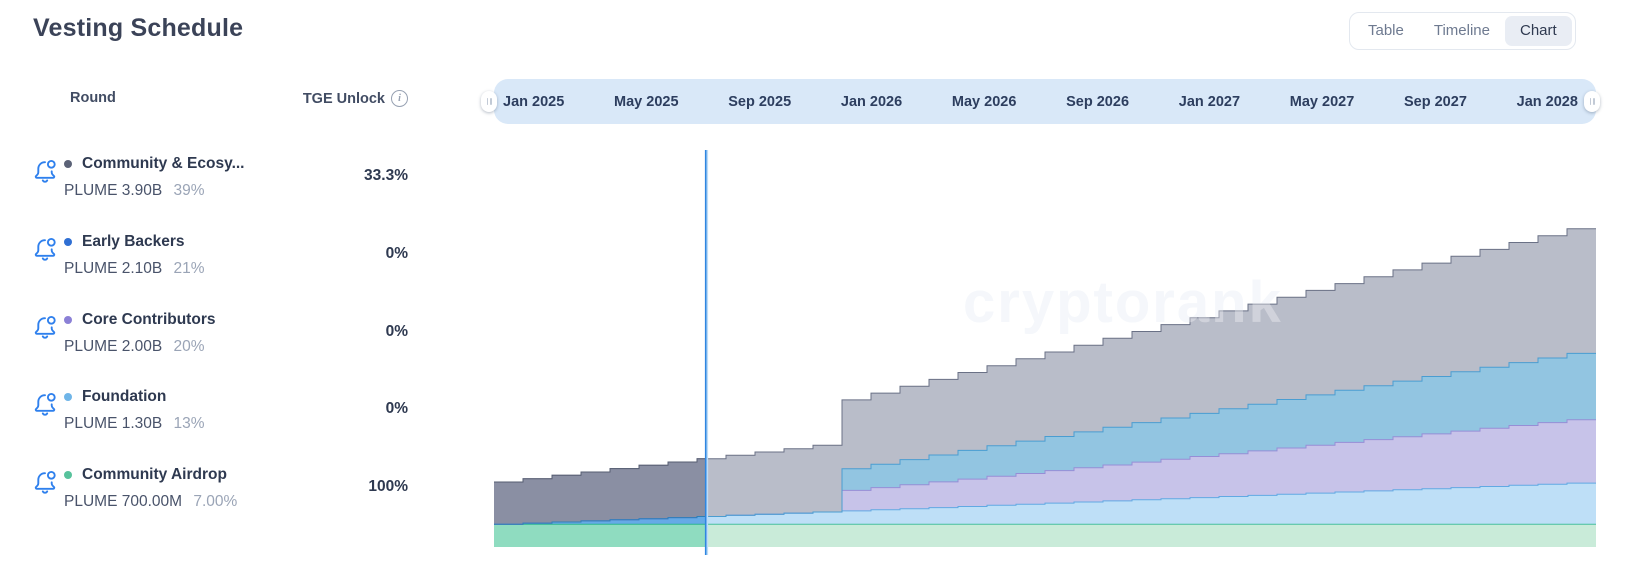 Image resolution: width=1632 pixels, height=578 pixels. What do you see at coordinates (1592, 101) in the screenshot?
I see `timeline-range-handle-right` at bounding box center [1592, 101].